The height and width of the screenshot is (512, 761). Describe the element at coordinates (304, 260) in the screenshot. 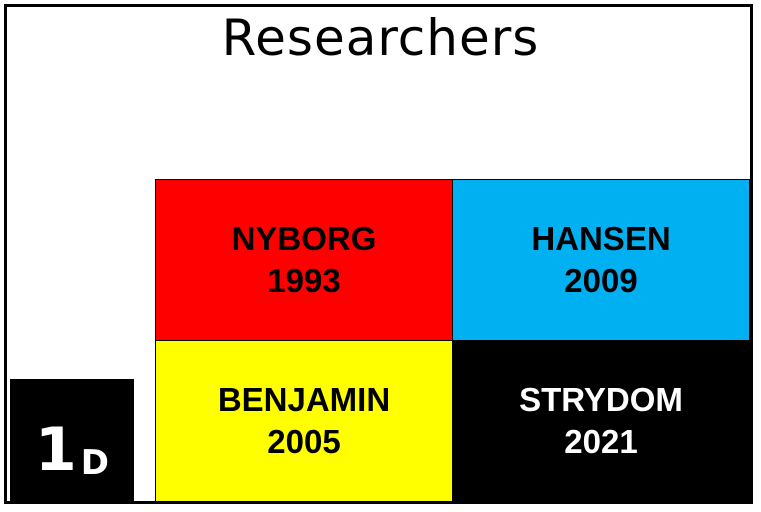

I see `researcher-cell-nyborg: NYBORG 1993` at that location.